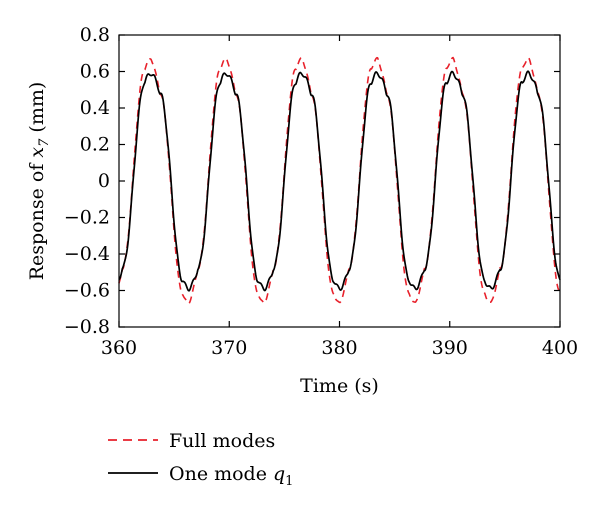 The height and width of the screenshot is (509, 600). I want to click on y-tick-label: 0.8, so click(95, 35).